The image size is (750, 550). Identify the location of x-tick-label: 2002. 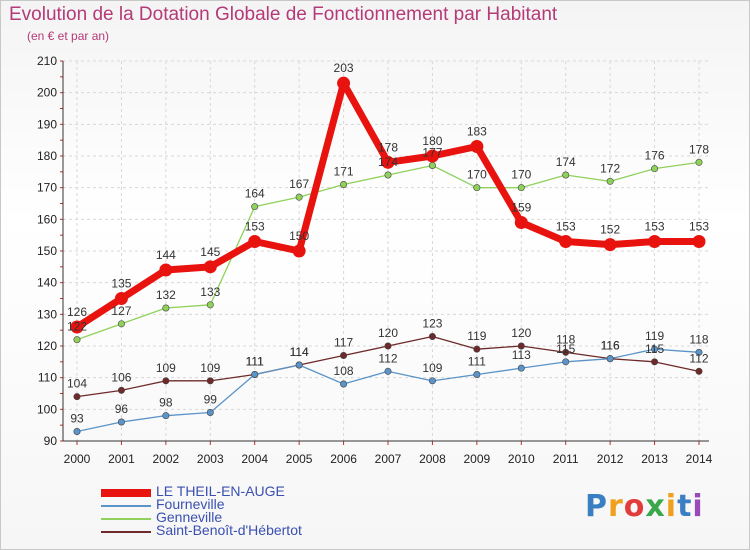
(166, 459).